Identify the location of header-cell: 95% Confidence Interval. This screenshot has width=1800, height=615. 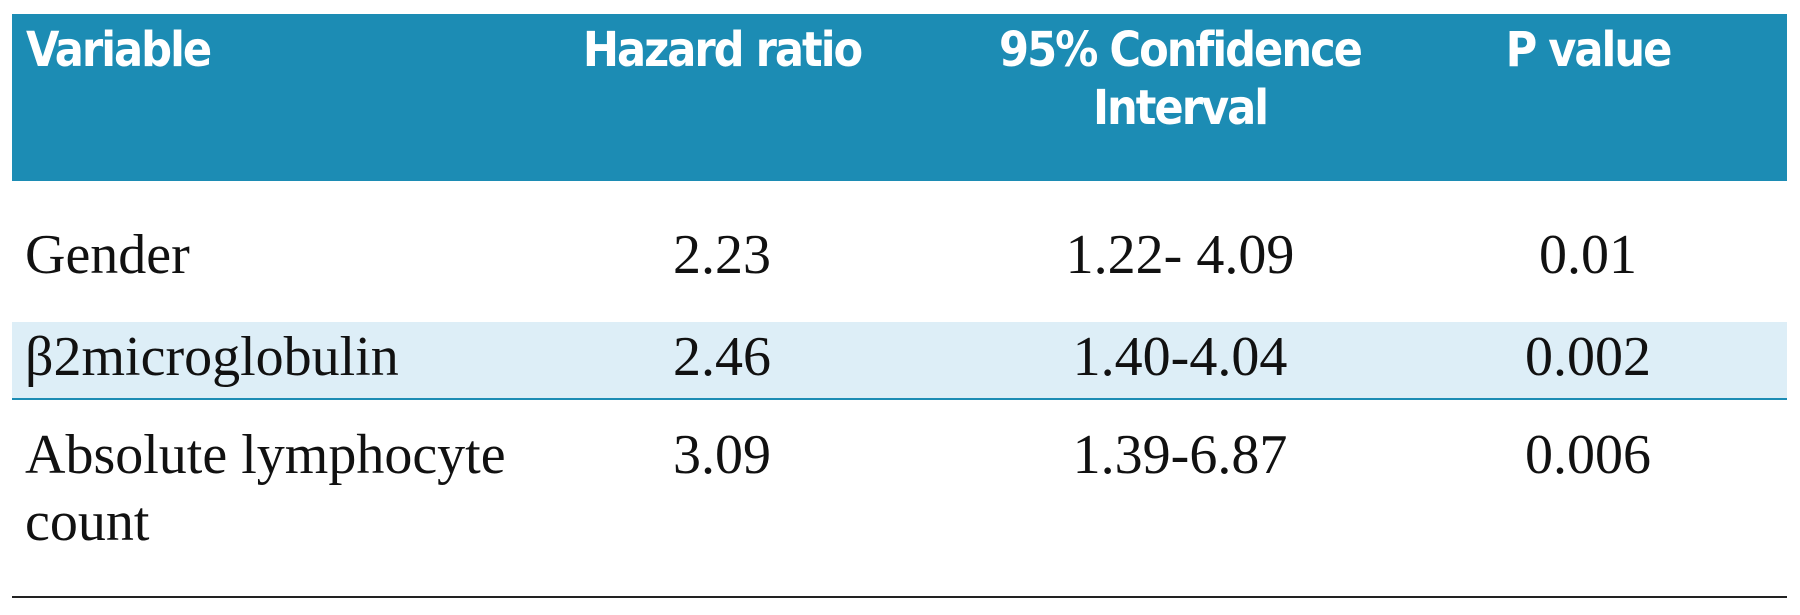
(1181, 79).